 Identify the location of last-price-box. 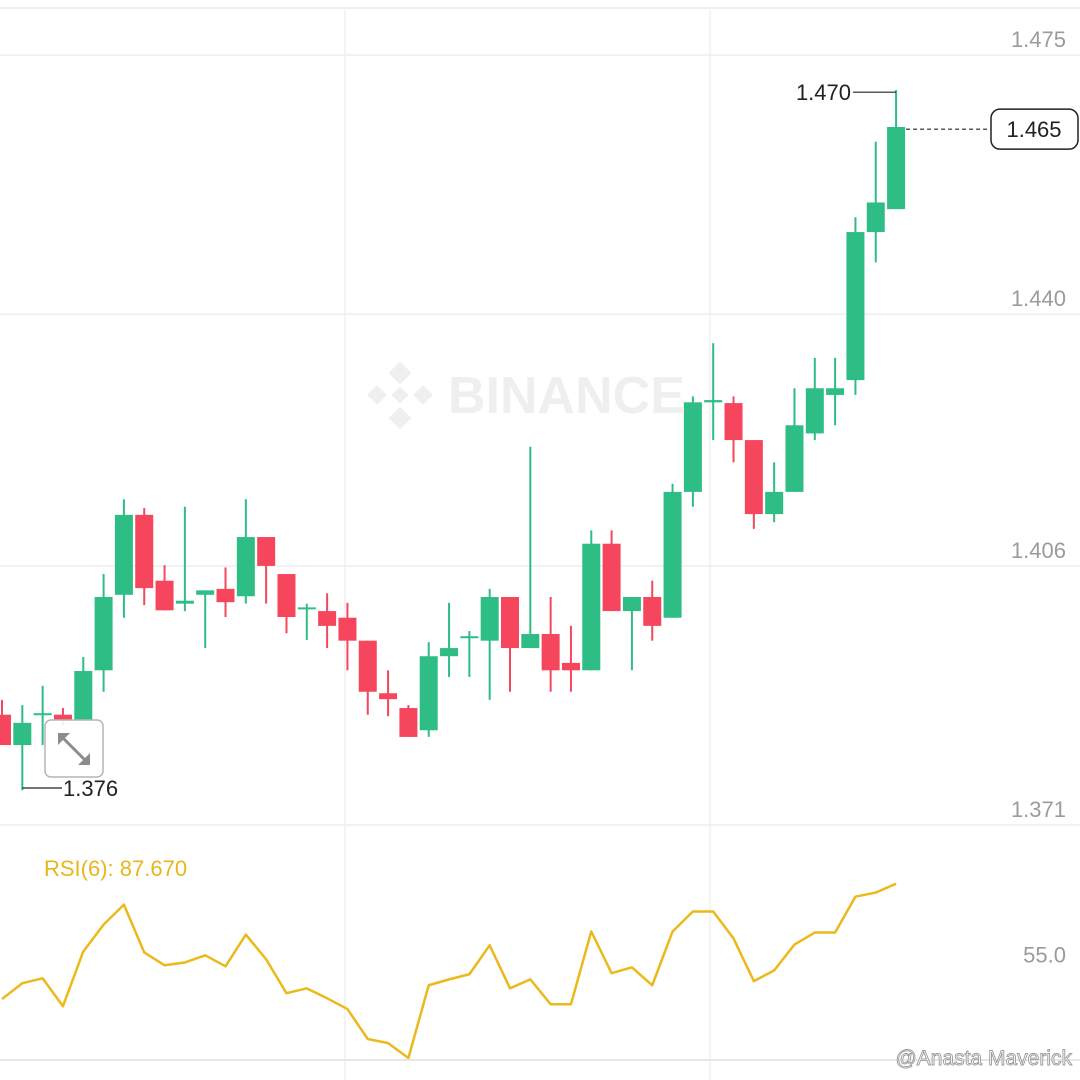
(1034, 129).